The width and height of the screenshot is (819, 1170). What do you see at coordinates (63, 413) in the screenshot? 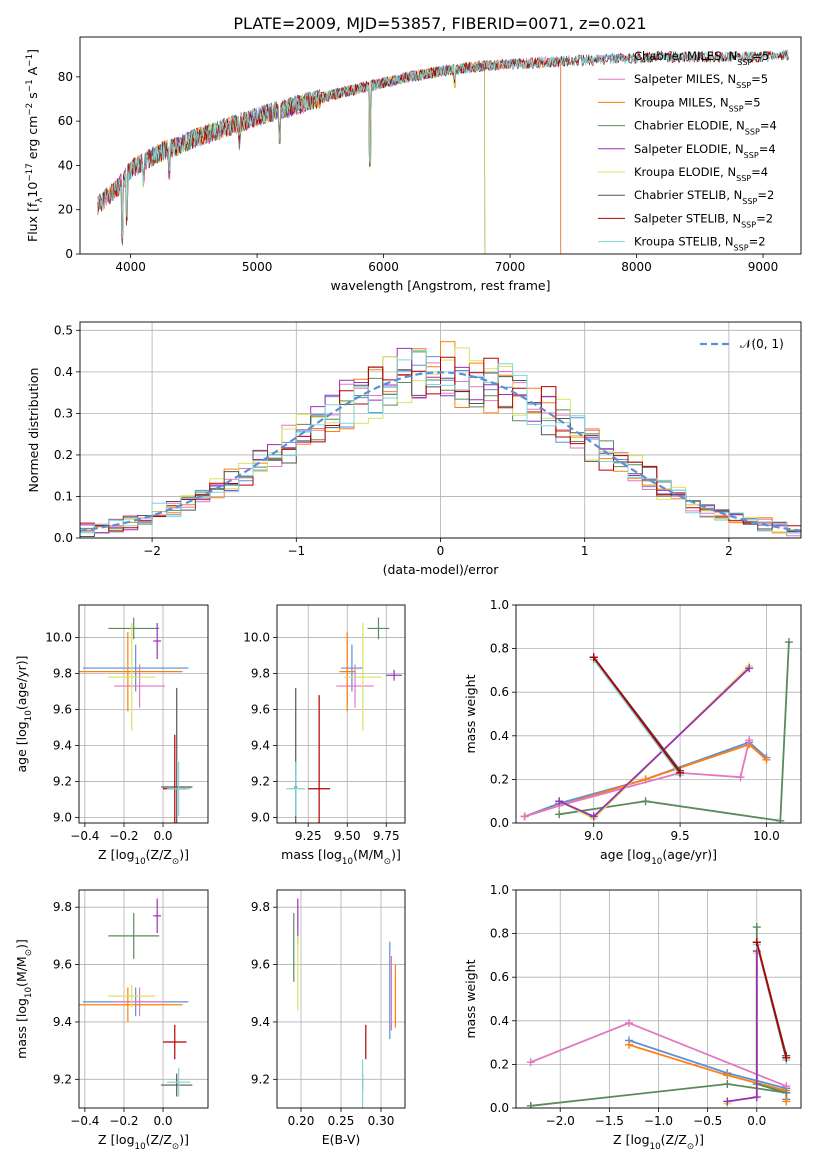
I see `y-tick-label: 0.3` at bounding box center [63, 413].